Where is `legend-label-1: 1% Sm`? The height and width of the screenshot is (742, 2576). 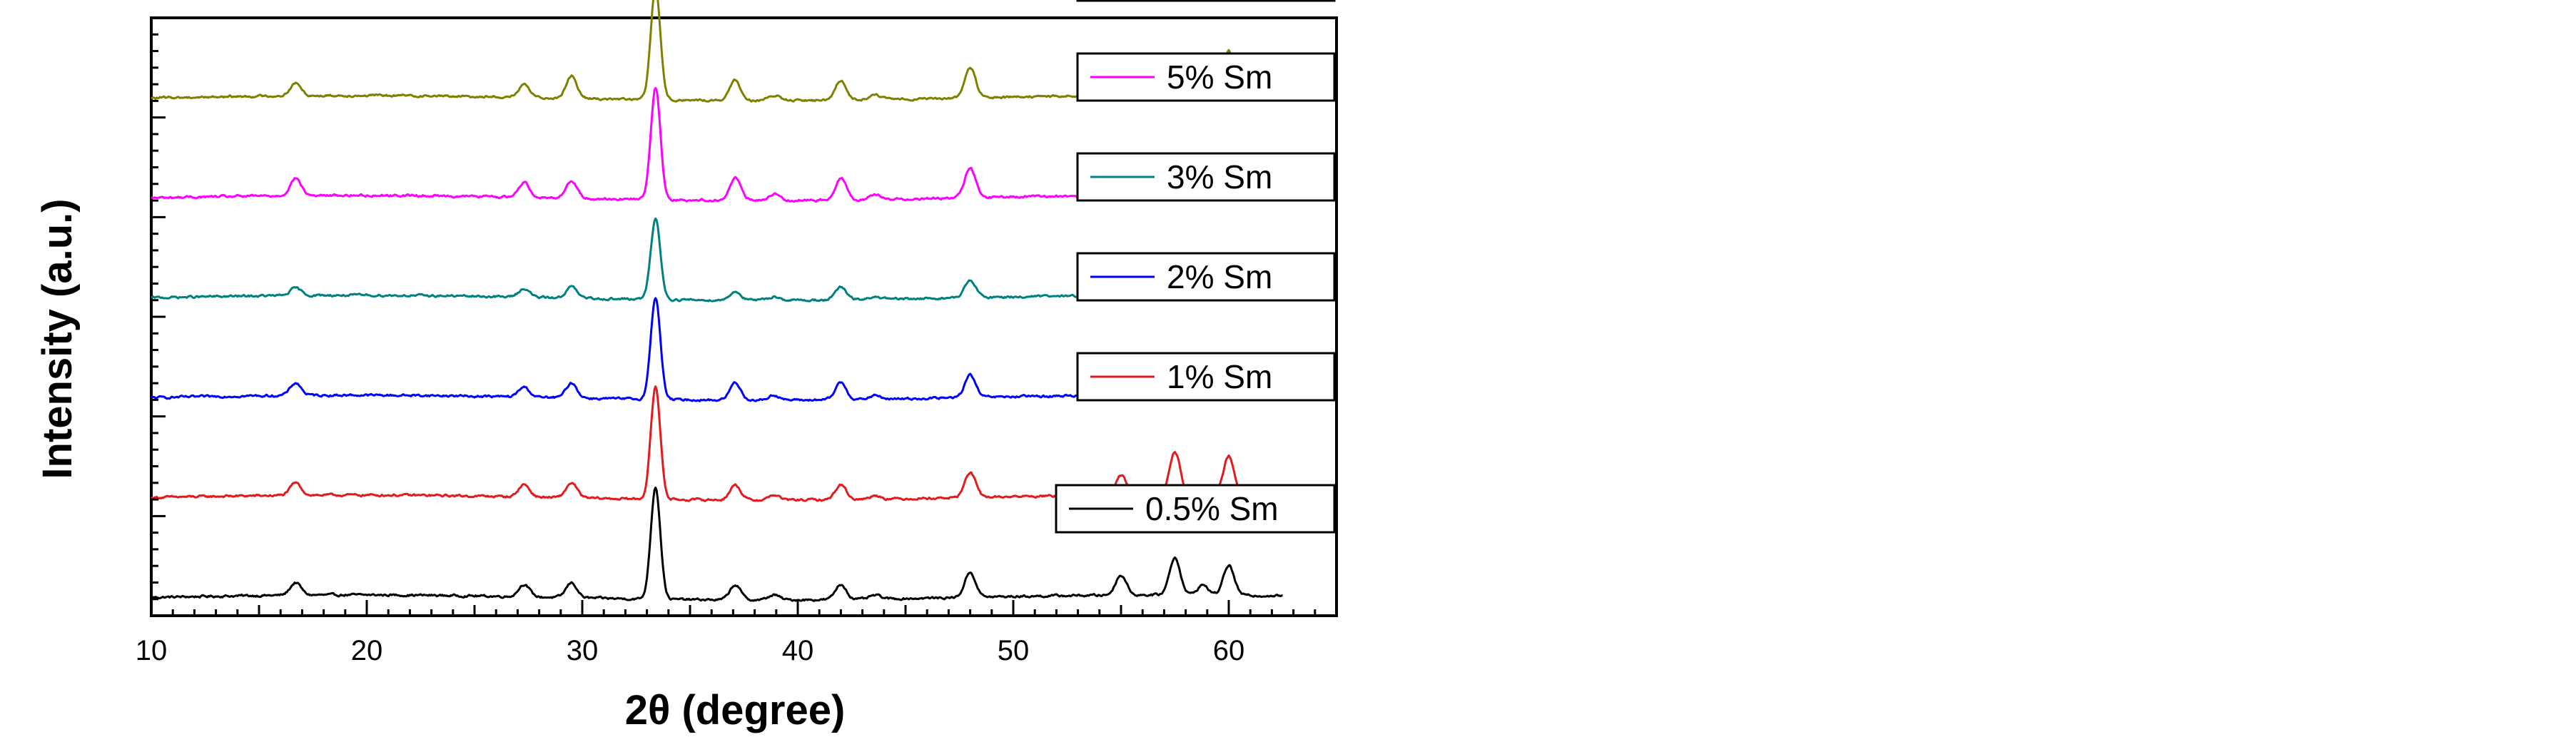 legend-label-1: 1% Sm is located at coordinates (1219, 377).